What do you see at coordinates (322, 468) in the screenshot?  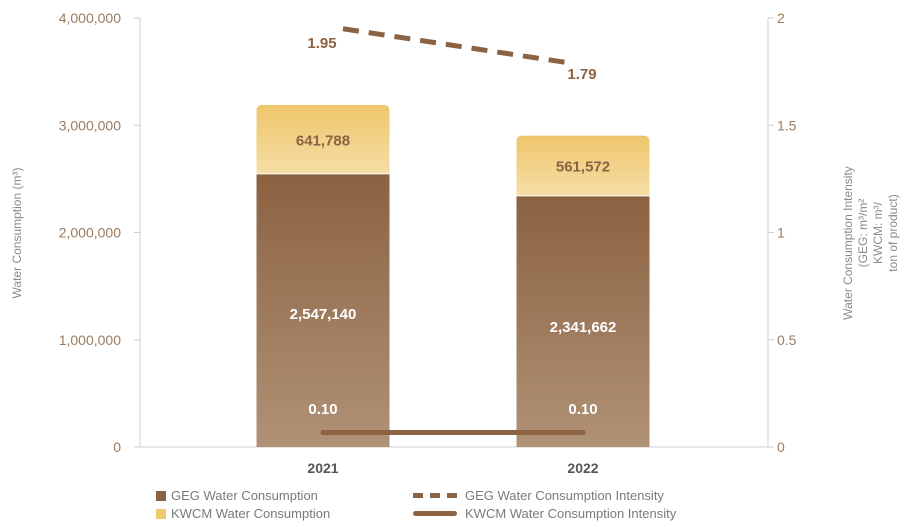 I see `x-category-label: 2021` at bounding box center [322, 468].